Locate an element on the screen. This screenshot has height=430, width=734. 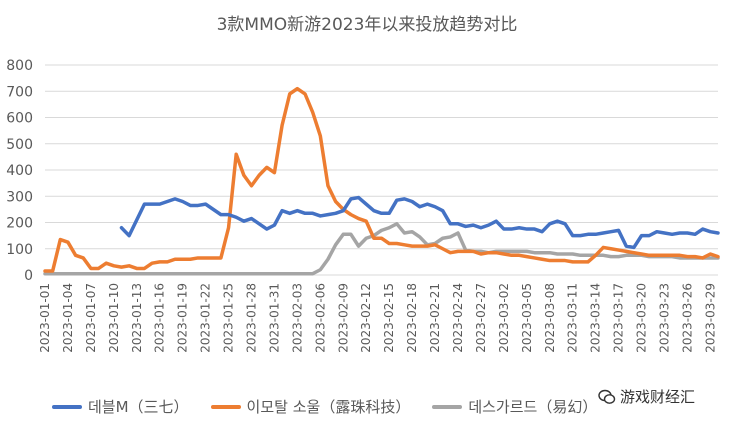
x-tick-label: 2023-01-04 is located at coordinates (68, 318).